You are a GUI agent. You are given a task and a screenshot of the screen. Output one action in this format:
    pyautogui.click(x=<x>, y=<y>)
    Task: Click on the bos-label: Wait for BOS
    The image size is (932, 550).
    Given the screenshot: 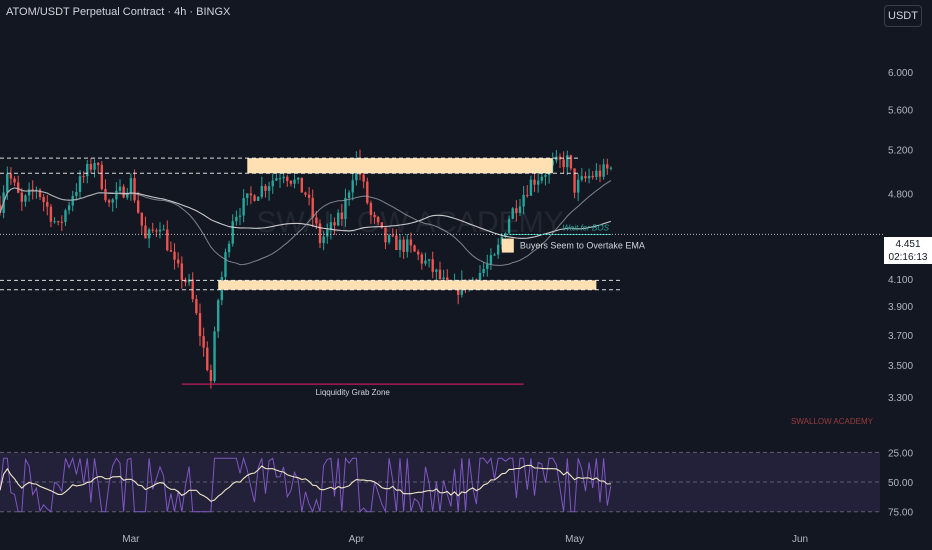 What is the action you would take?
    pyautogui.click(x=585, y=227)
    